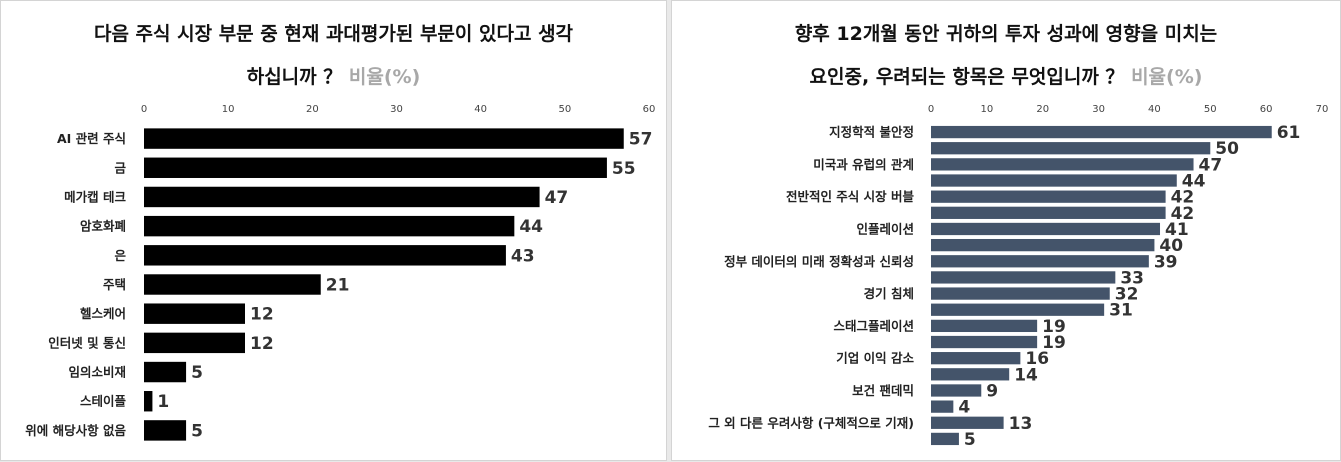 This screenshot has height=462, width=1341. Describe the element at coordinates (1322, 109) in the screenshot. I see `right-x-tick-label: 70` at that location.